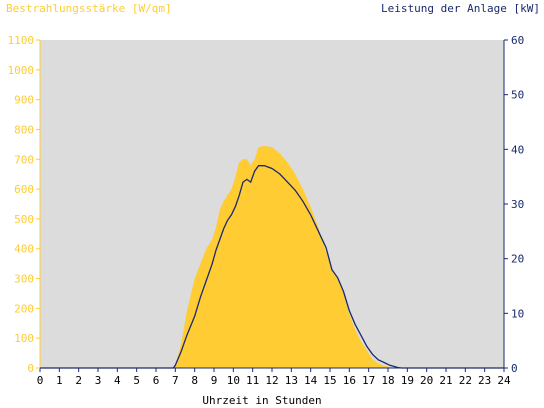 This screenshot has height=408, width=544. Describe the element at coordinates (21, 40) in the screenshot. I see `y1-tick-label: 1100` at that location.